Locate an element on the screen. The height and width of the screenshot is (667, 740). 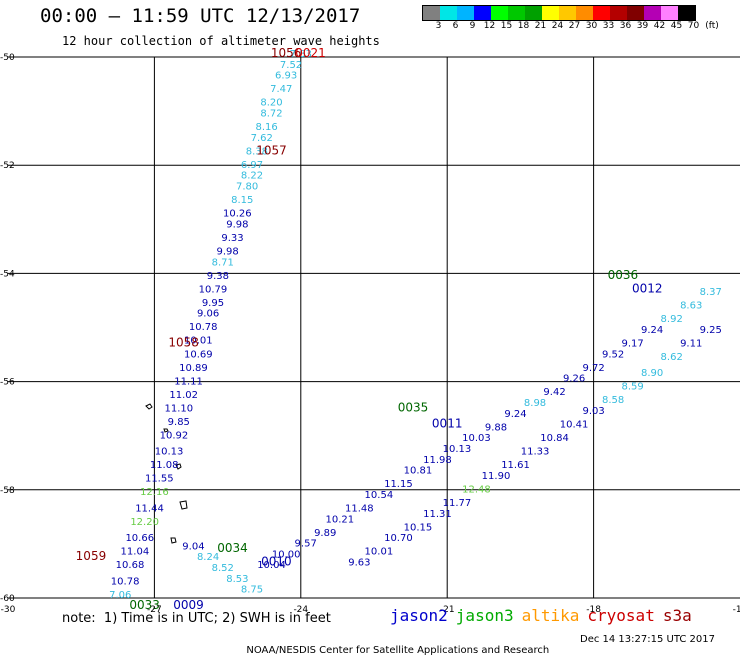
legend-label: 9 is located at coordinates (472, 26).